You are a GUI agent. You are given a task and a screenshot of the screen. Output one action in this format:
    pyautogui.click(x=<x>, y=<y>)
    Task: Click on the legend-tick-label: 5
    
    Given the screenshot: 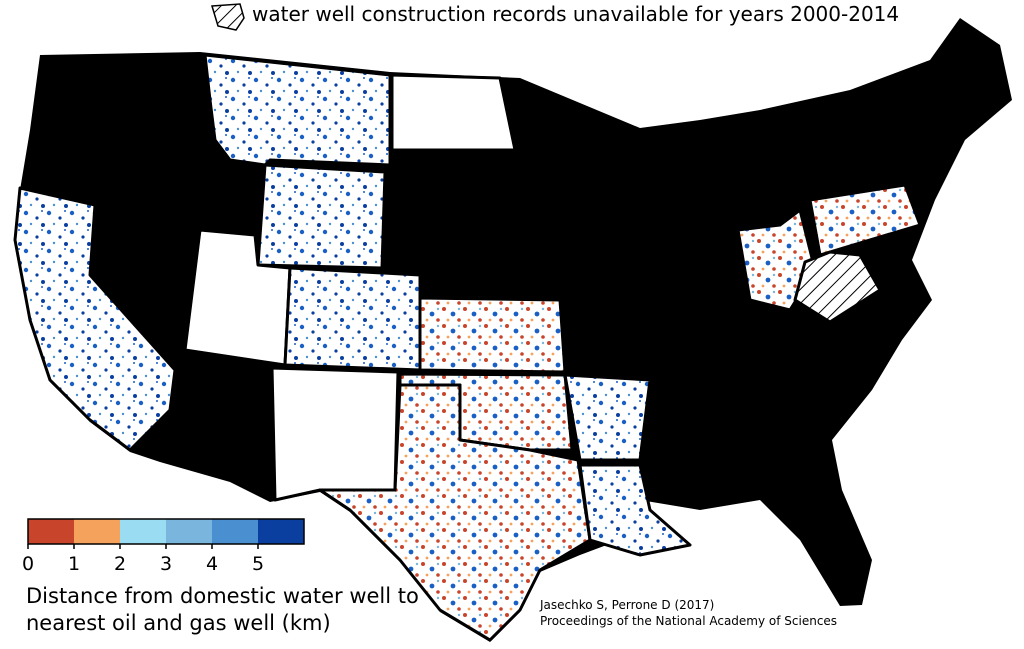 What is the action you would take?
    pyautogui.click(x=258, y=564)
    